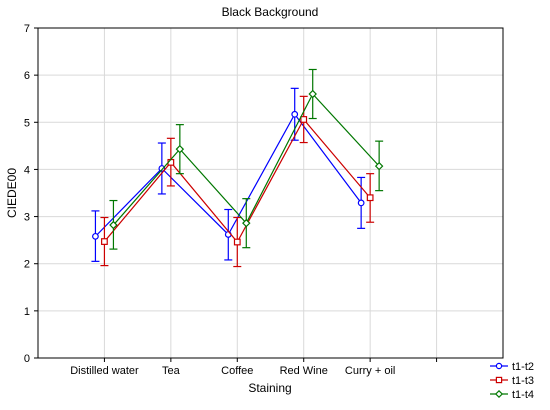 The height and width of the screenshot is (410, 550). What do you see at coordinates (104, 371) in the screenshot?
I see `x-tick-label: Distilled water` at bounding box center [104, 371].